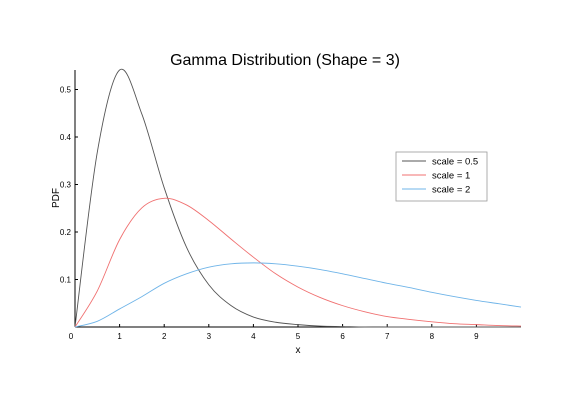 The width and height of the screenshot is (567, 401). What do you see at coordinates (451, 190) in the screenshot?
I see `legend-label: scale = 2` at bounding box center [451, 190].